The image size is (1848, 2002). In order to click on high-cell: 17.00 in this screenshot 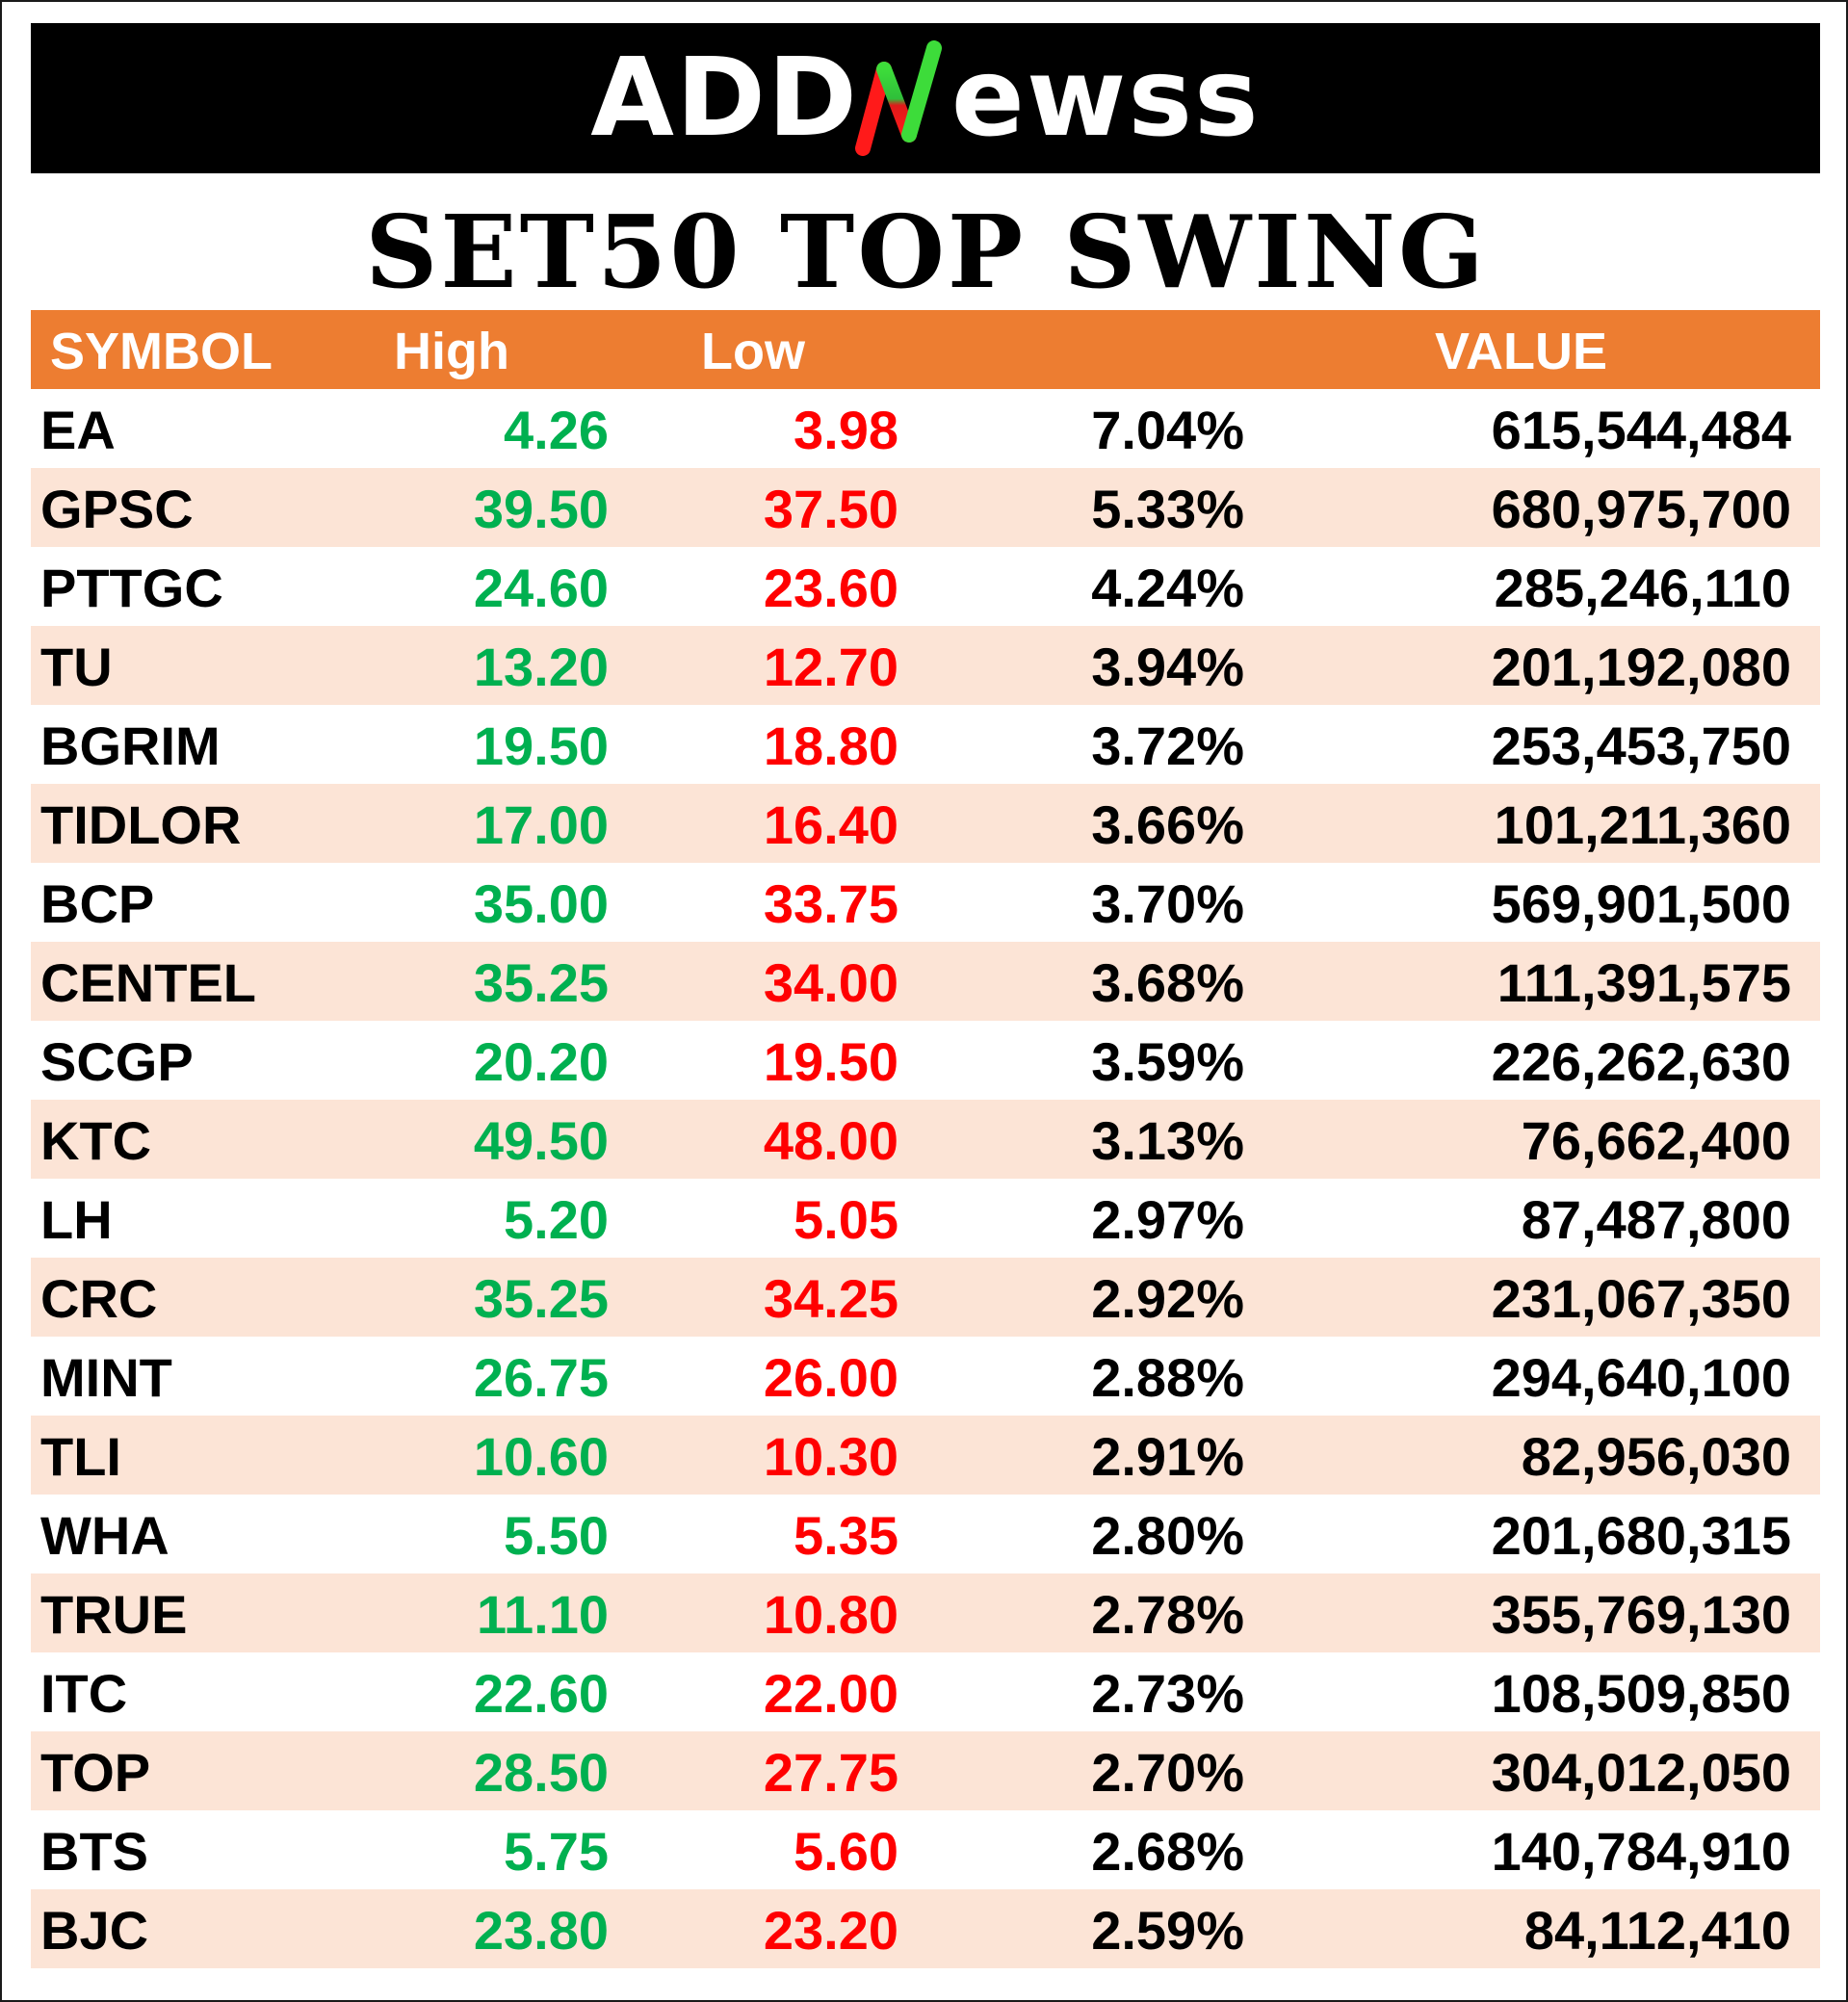, I will do `click(541, 824)`.